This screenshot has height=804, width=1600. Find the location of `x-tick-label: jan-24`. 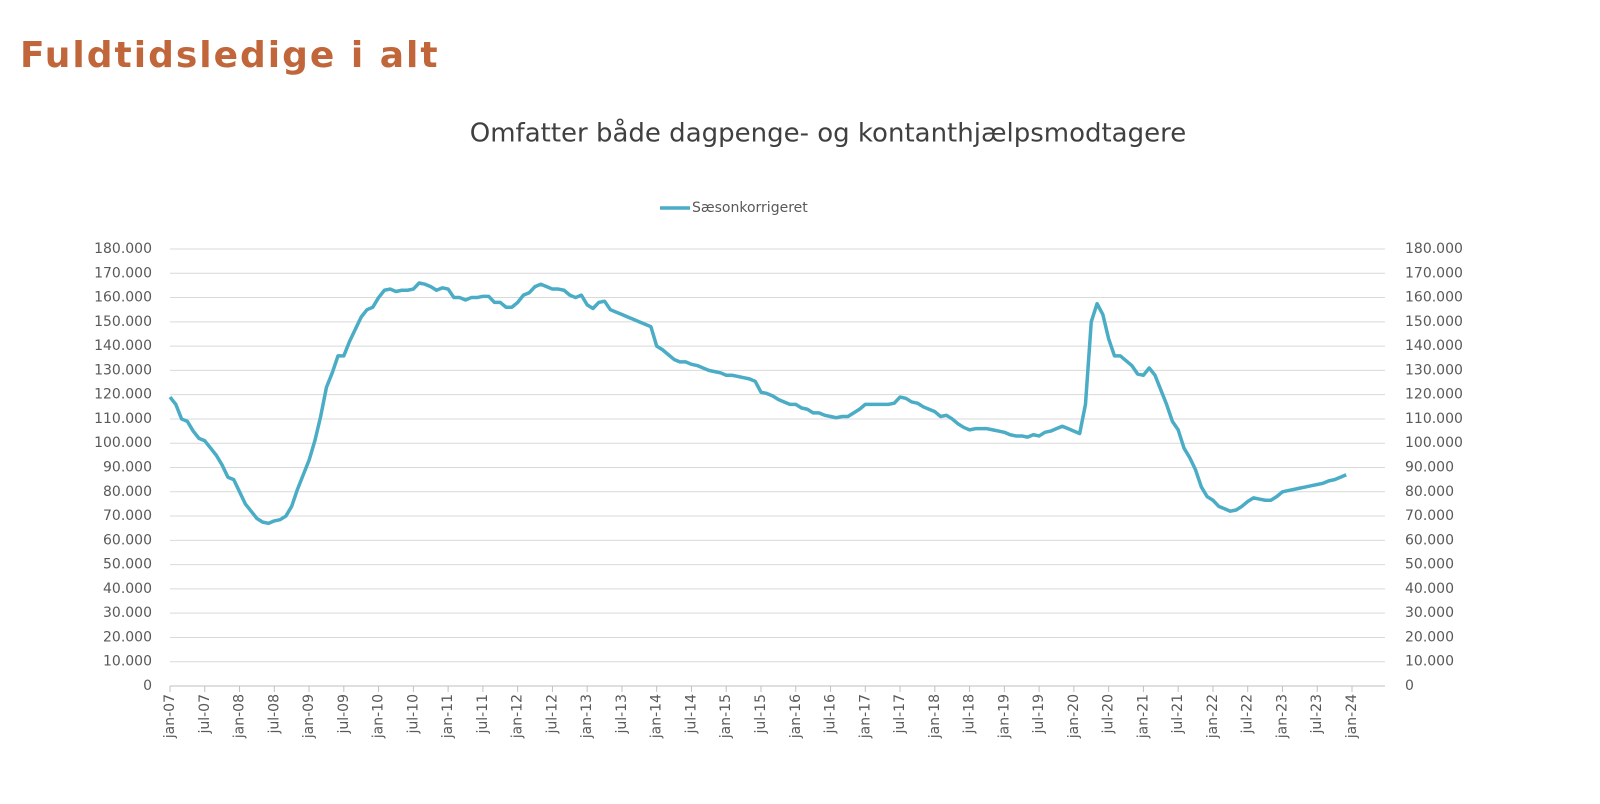

x-tick-label: jan-24 is located at coordinates (1352, 716).